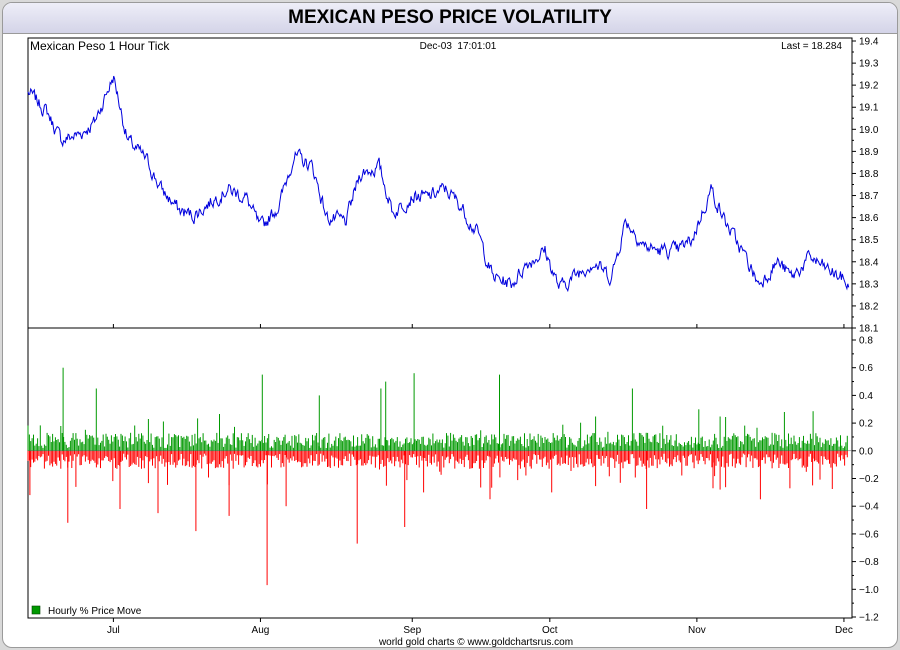 The height and width of the screenshot is (650, 900). Describe the element at coordinates (869, 306) in the screenshot. I see `price-y-tick-label: 18.2` at that location.